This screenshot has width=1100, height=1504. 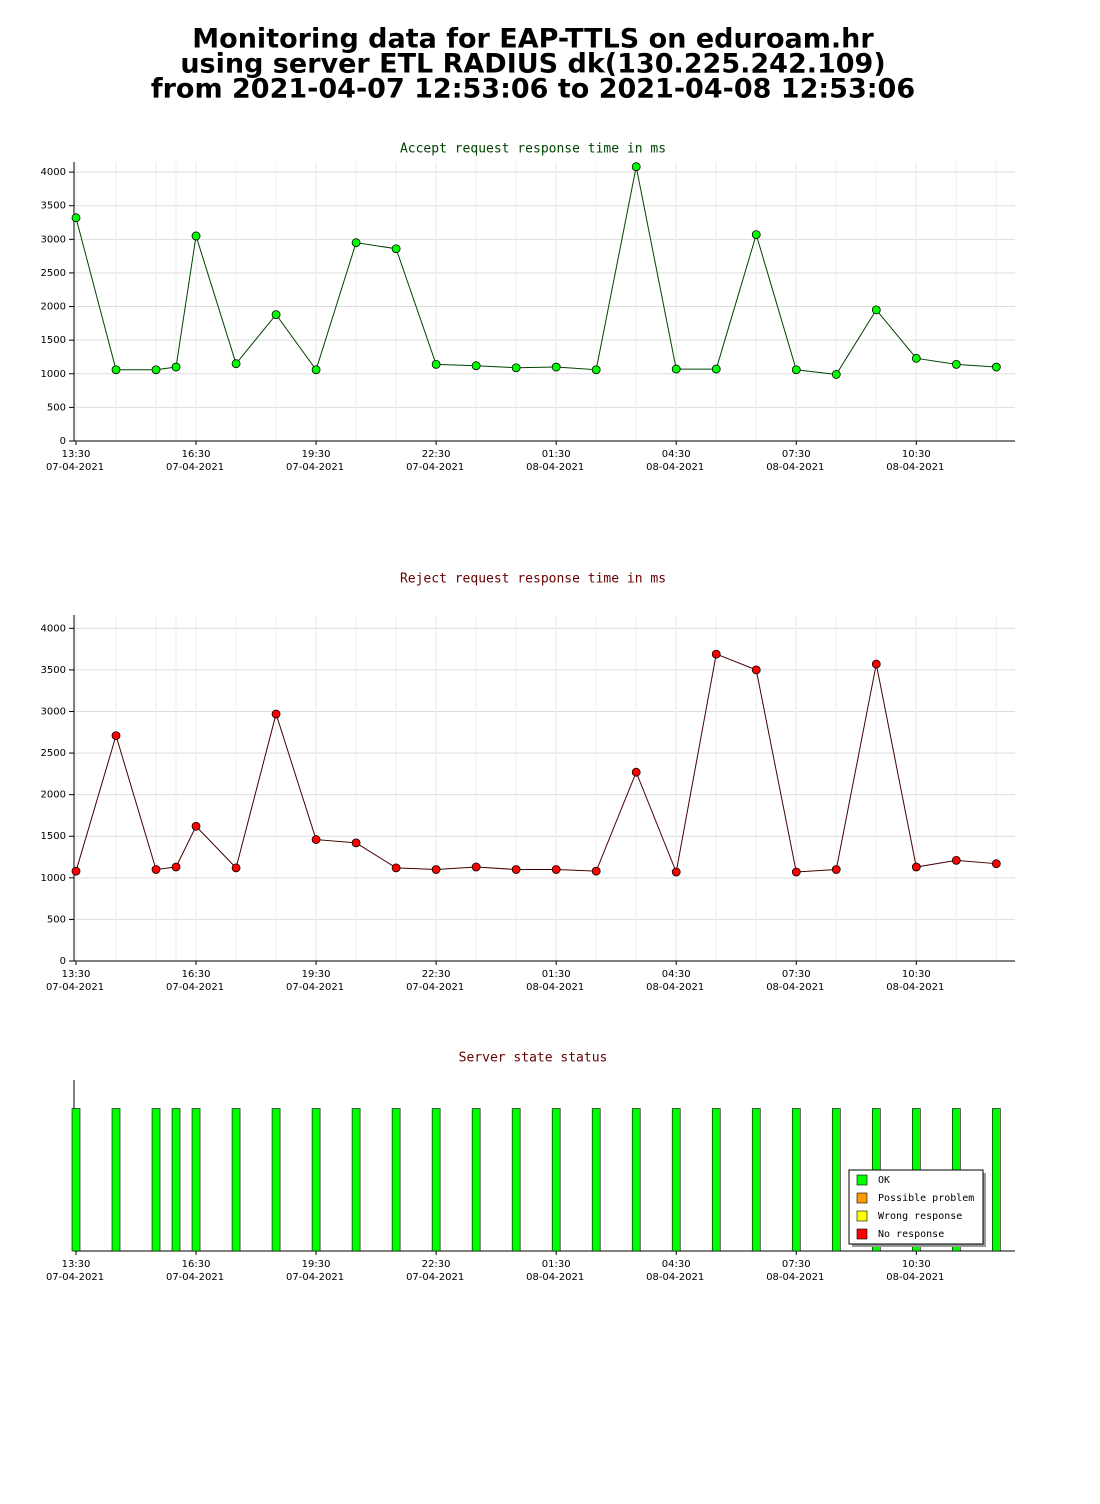 What do you see at coordinates (533, 1058) in the screenshot?
I see `chart-title: Server state status` at bounding box center [533, 1058].